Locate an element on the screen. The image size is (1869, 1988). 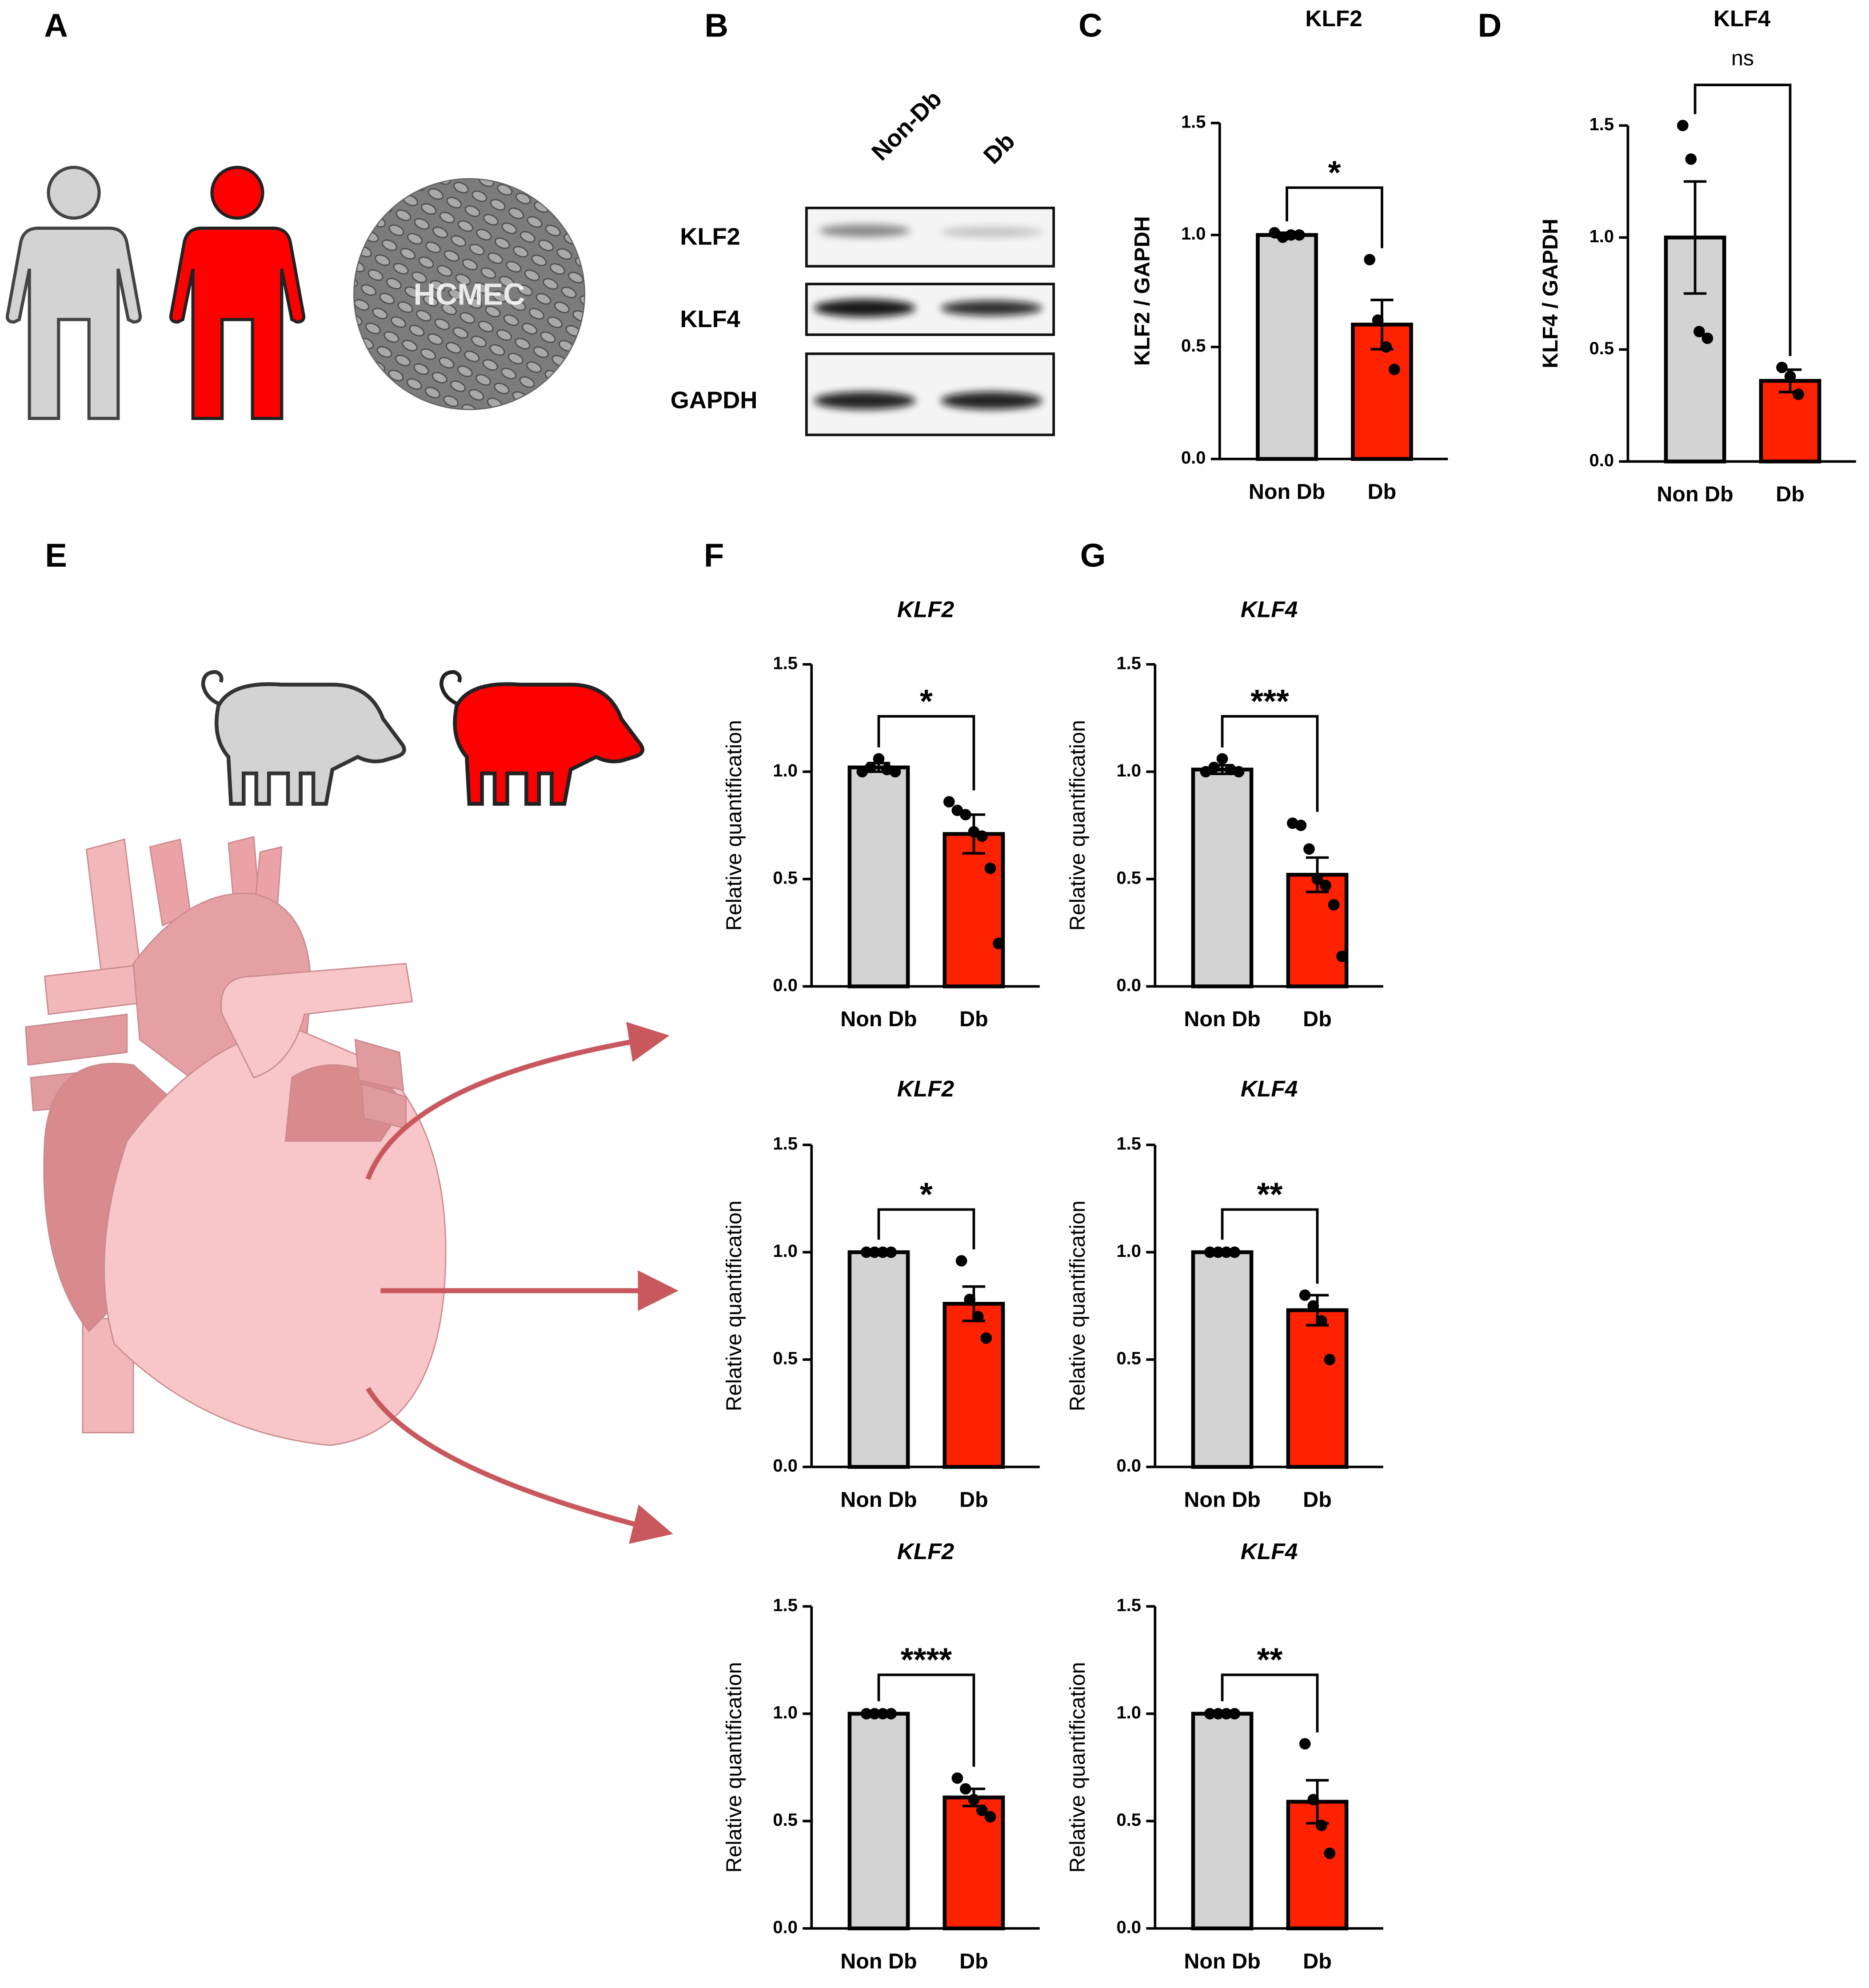
y-axis-label: KLF2 / GAPDH is located at coordinates (1142, 291).